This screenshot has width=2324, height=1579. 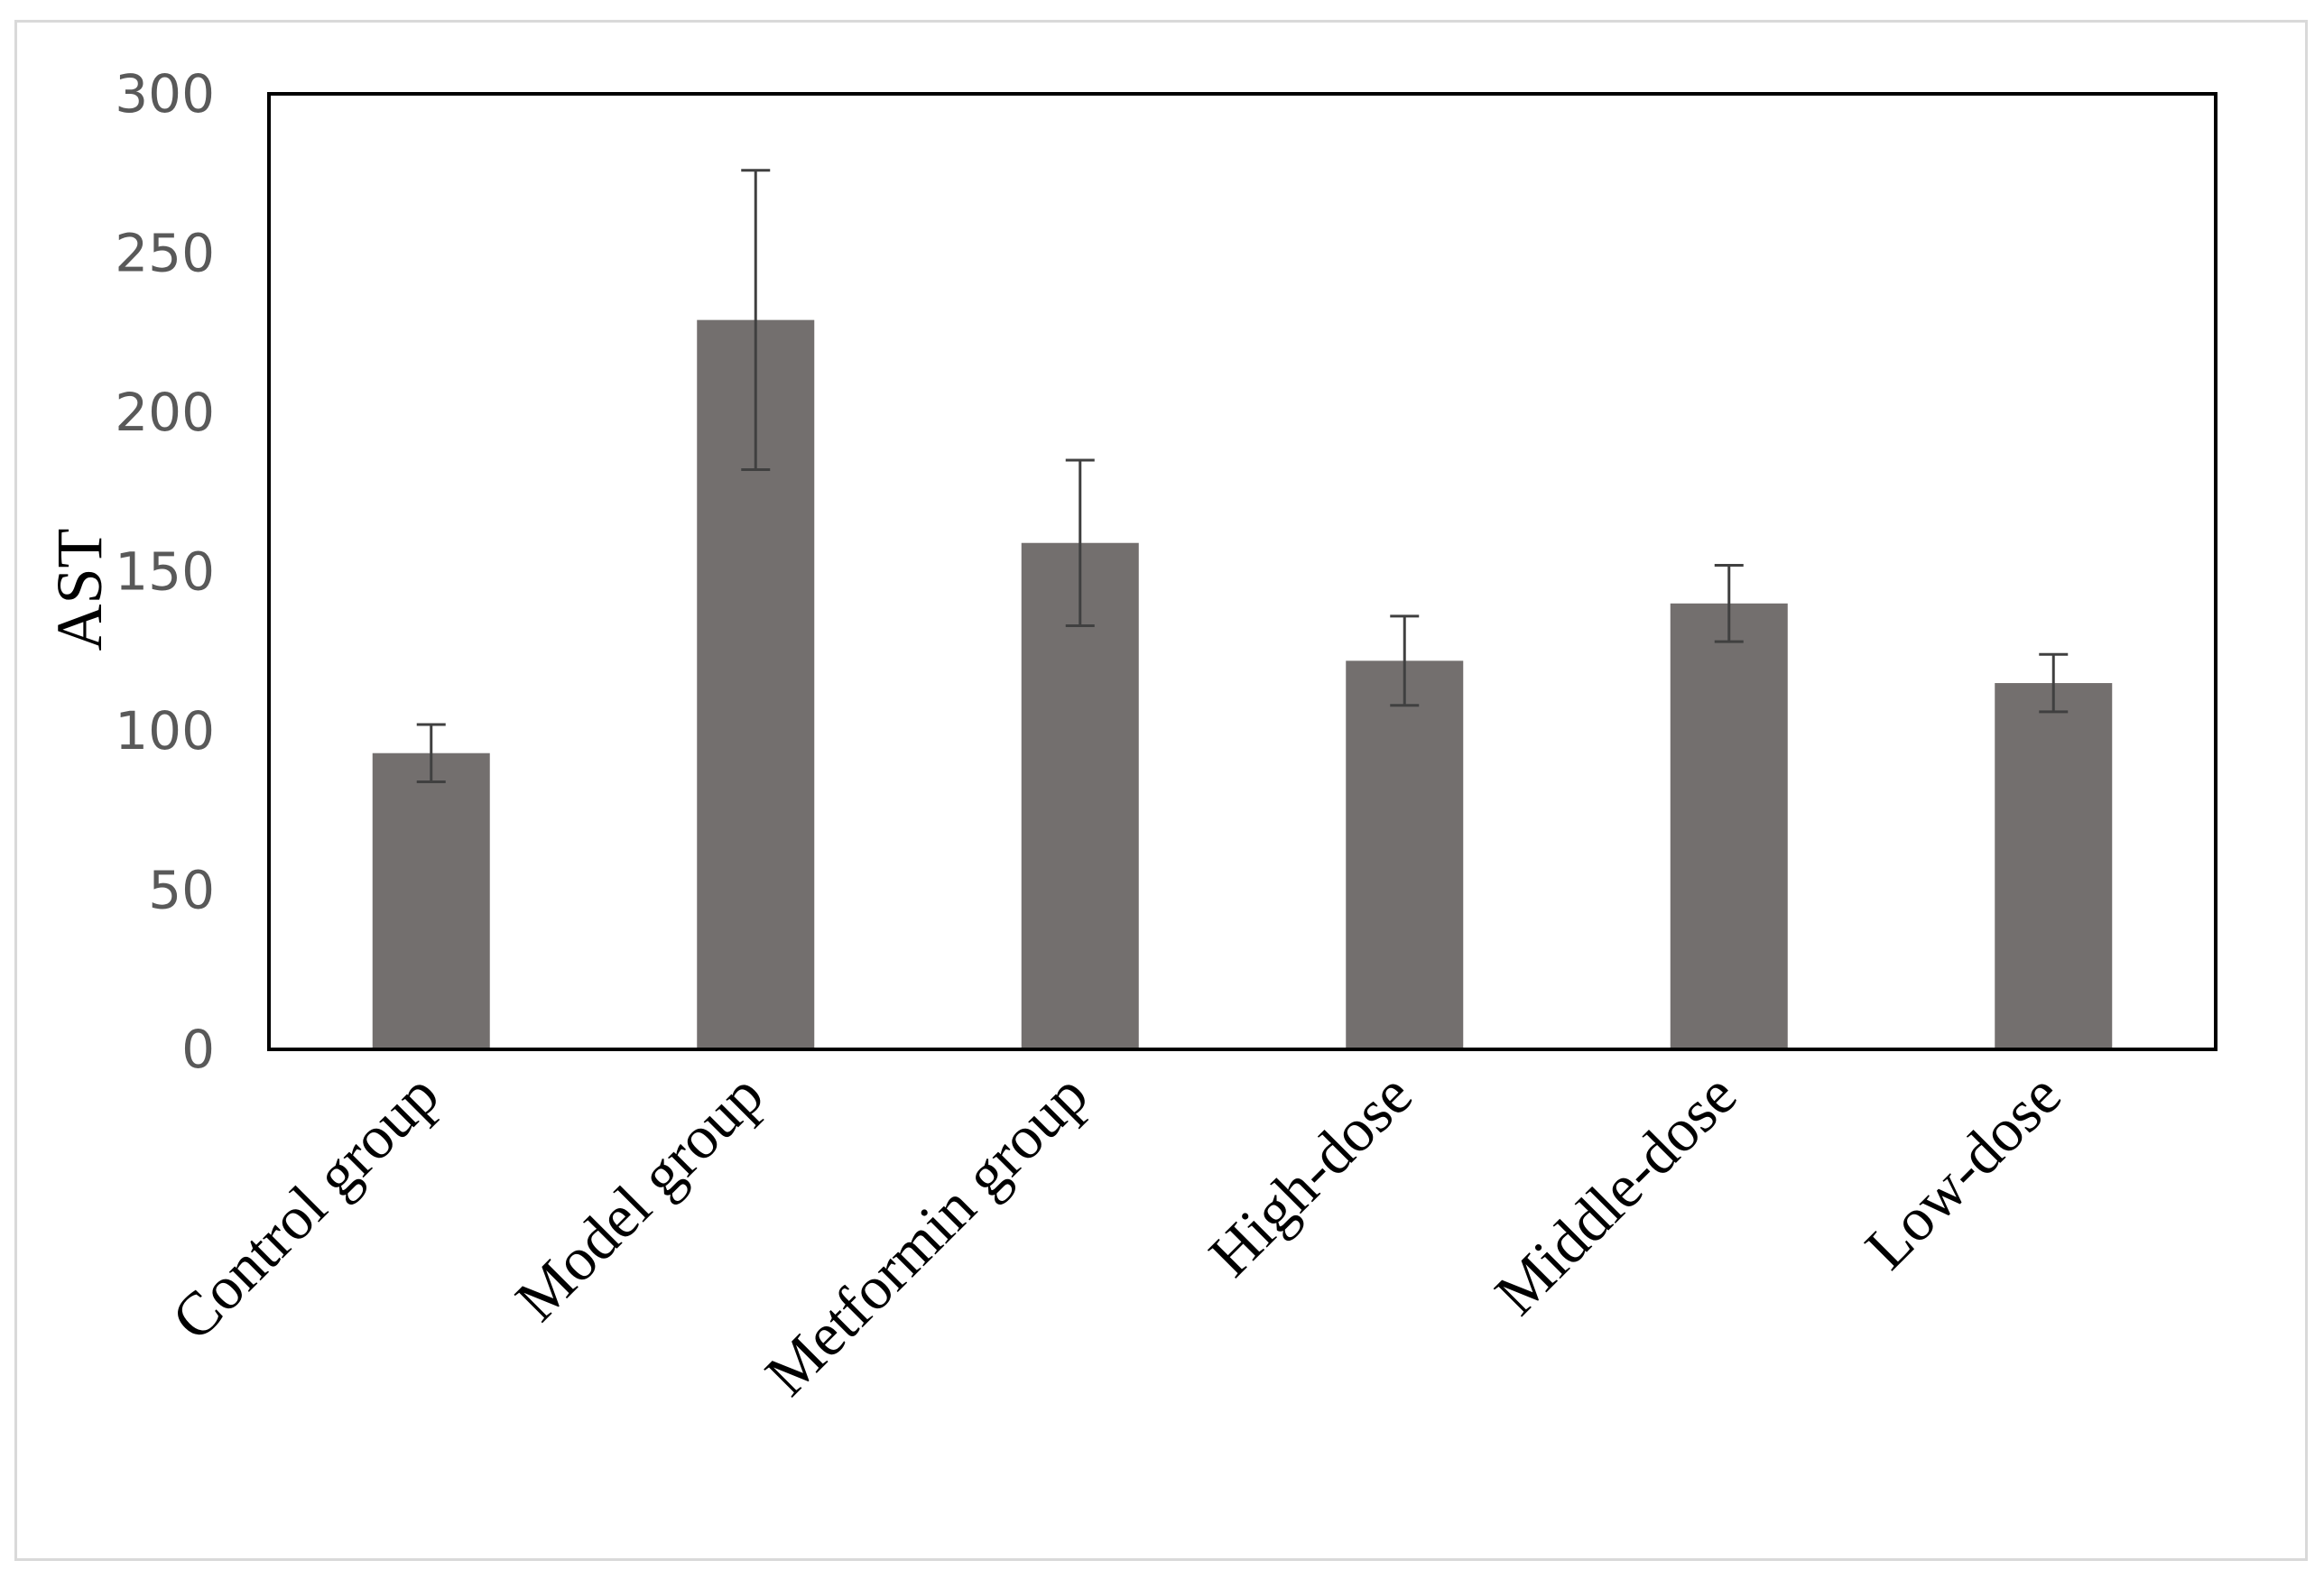 I want to click on y-axis-ticks: 0 50 100 150 200 250 300, so click(x=165, y=571).